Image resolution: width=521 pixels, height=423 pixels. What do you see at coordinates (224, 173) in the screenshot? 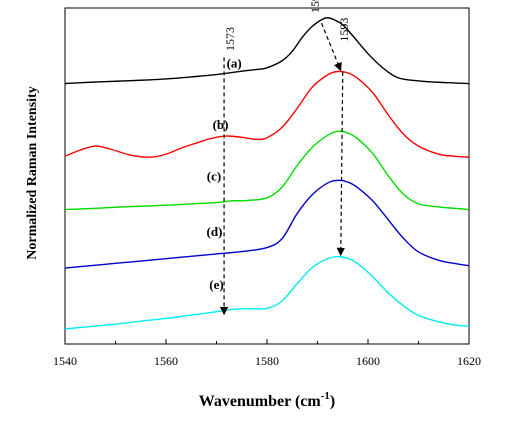
I see `series-label-layer: (a) (b) (c) (d) (e)` at bounding box center [224, 173].